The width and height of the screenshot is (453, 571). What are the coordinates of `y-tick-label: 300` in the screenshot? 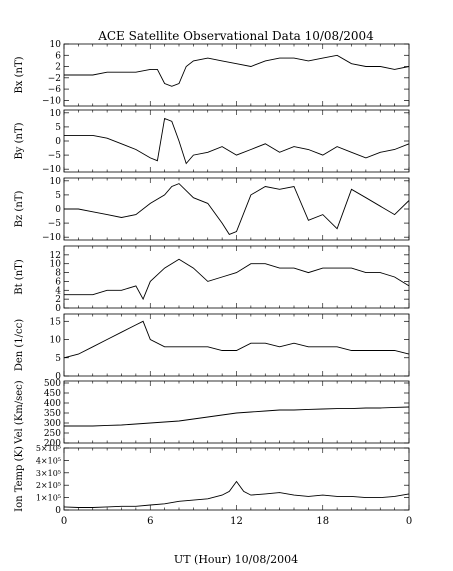 It's located at (52, 424).